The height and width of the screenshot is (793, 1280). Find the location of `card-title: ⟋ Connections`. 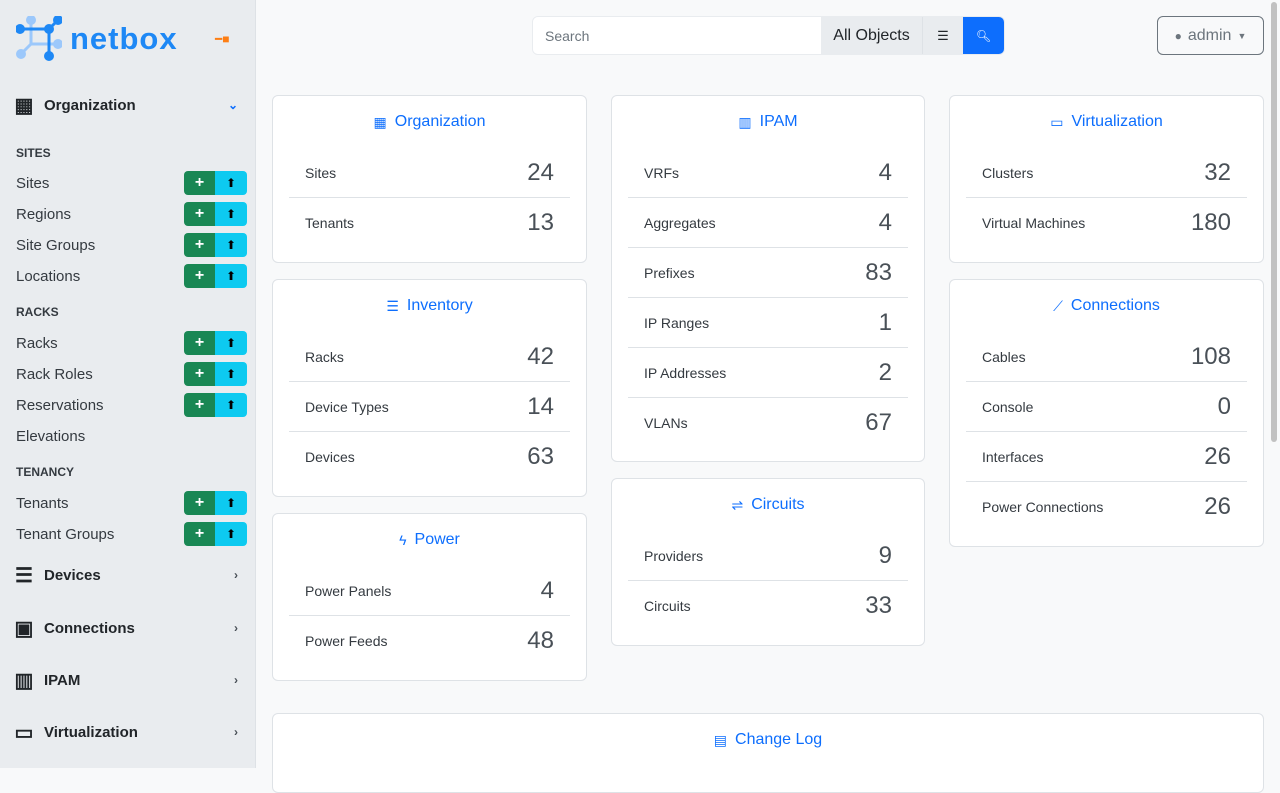

card-title: ⟋ Connections is located at coordinates (1106, 306).